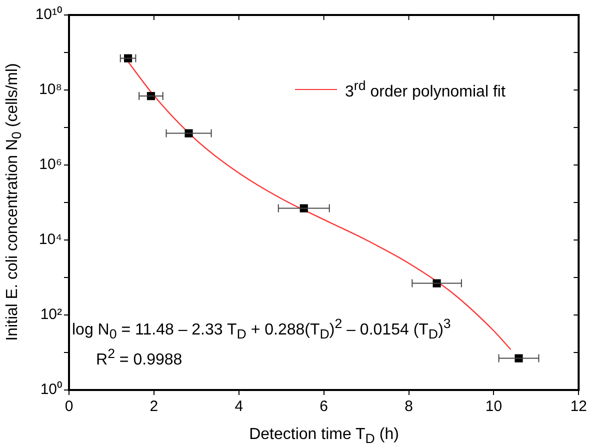 The height and width of the screenshot is (448, 590). What do you see at coordinates (50, 165) in the screenshot?
I see `y-tick-label: 10⁶` at bounding box center [50, 165].